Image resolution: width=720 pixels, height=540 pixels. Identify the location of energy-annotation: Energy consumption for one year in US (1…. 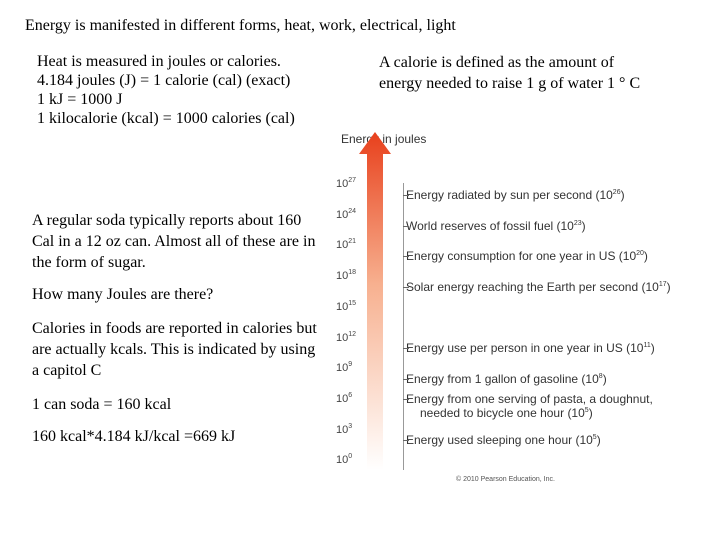
(525, 256).